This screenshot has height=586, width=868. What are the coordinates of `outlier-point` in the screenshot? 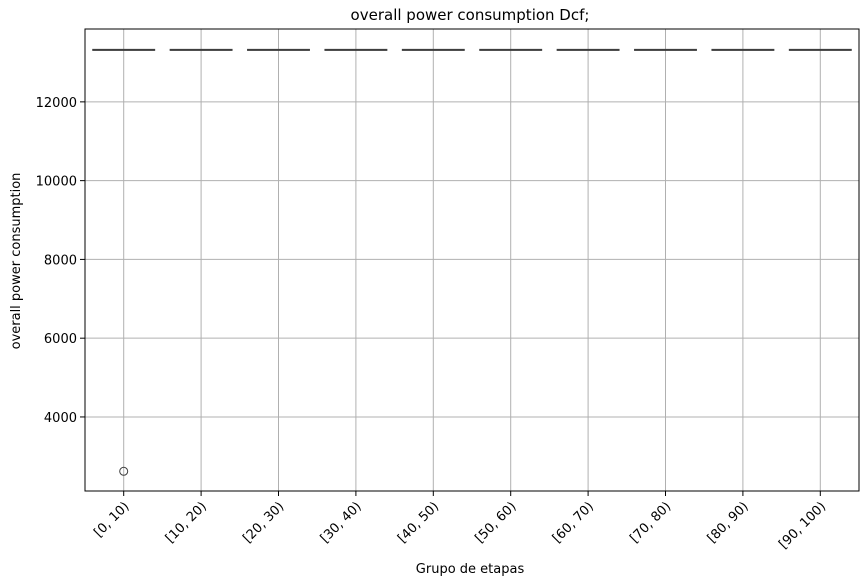 It's located at (124, 471).